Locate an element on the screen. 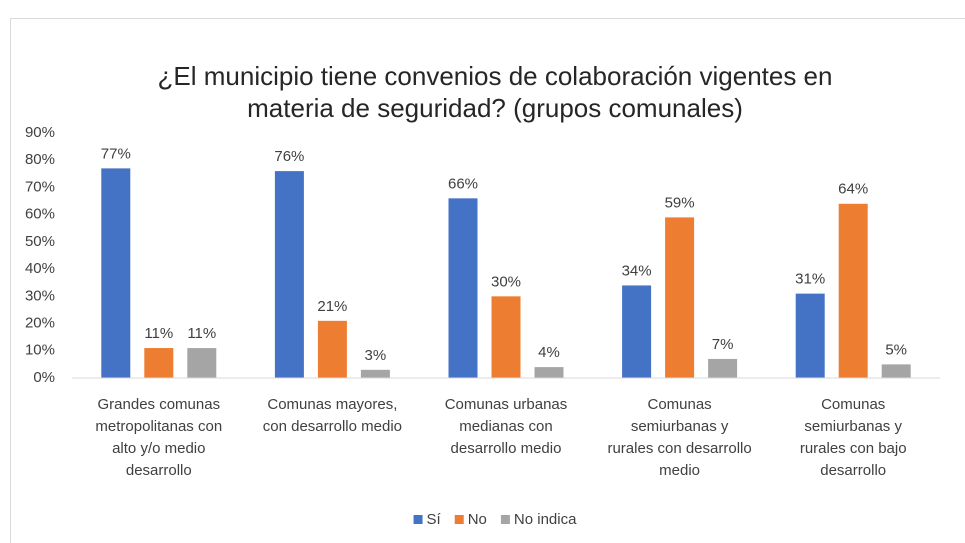  x-tick-label: alto y/o medio is located at coordinates (158, 448).